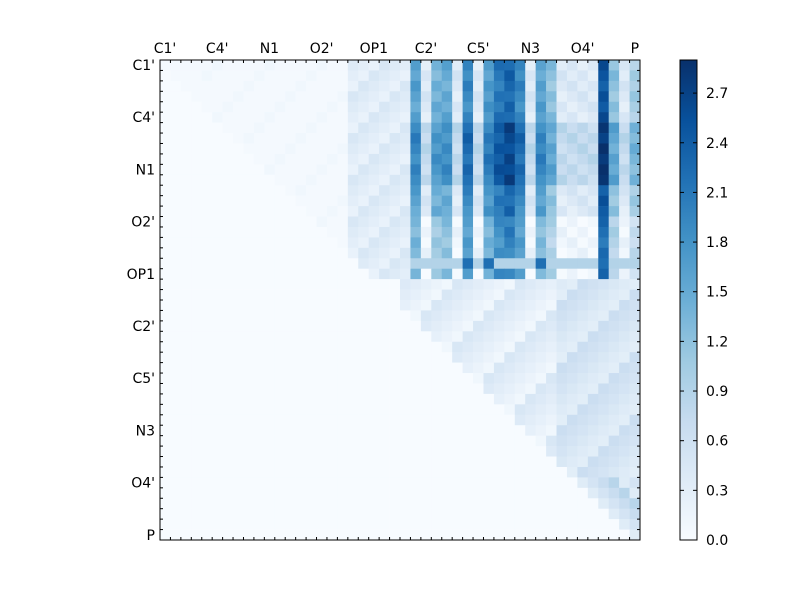 The height and width of the screenshot is (600, 800). Describe the element at coordinates (717, 491) in the screenshot. I see `colorbar-tick-label: 0.3` at that location.